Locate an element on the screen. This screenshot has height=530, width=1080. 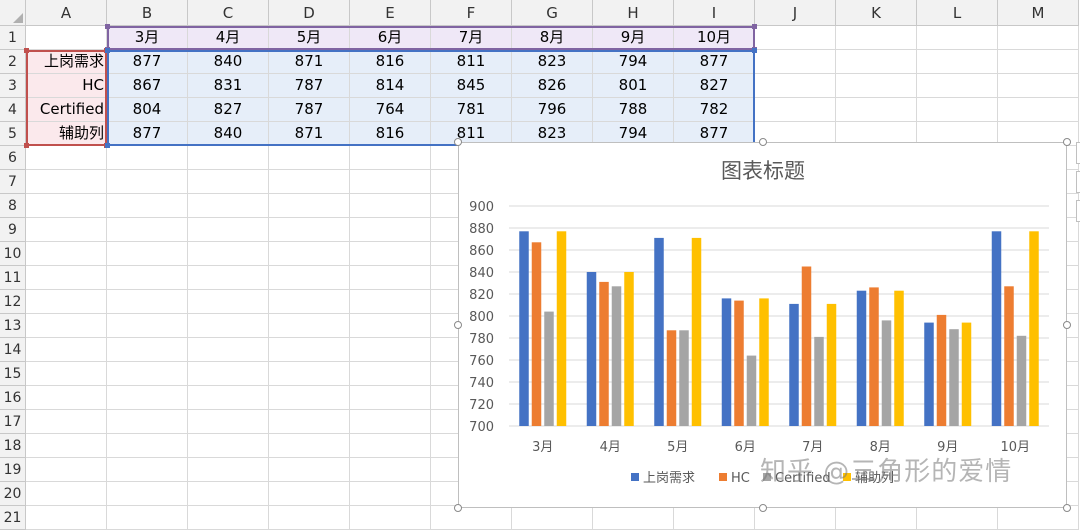
row-header-1: 1 is located at coordinates (13, 38).